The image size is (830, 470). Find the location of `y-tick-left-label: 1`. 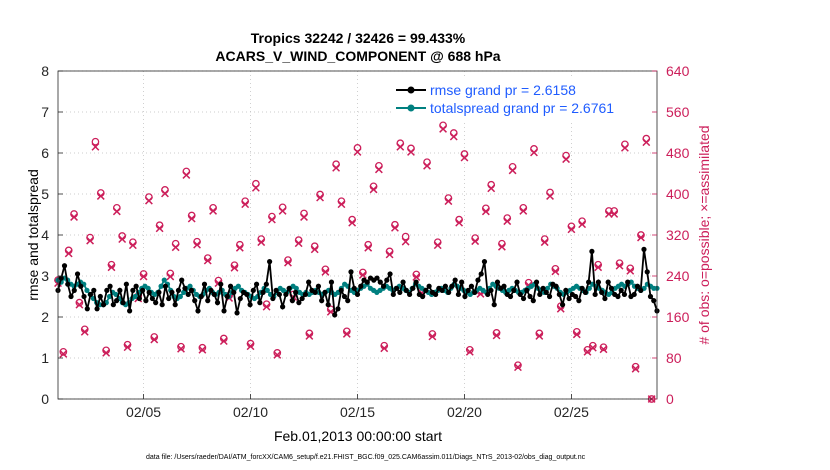

y-tick-left-label: 1 is located at coordinates (45, 358).